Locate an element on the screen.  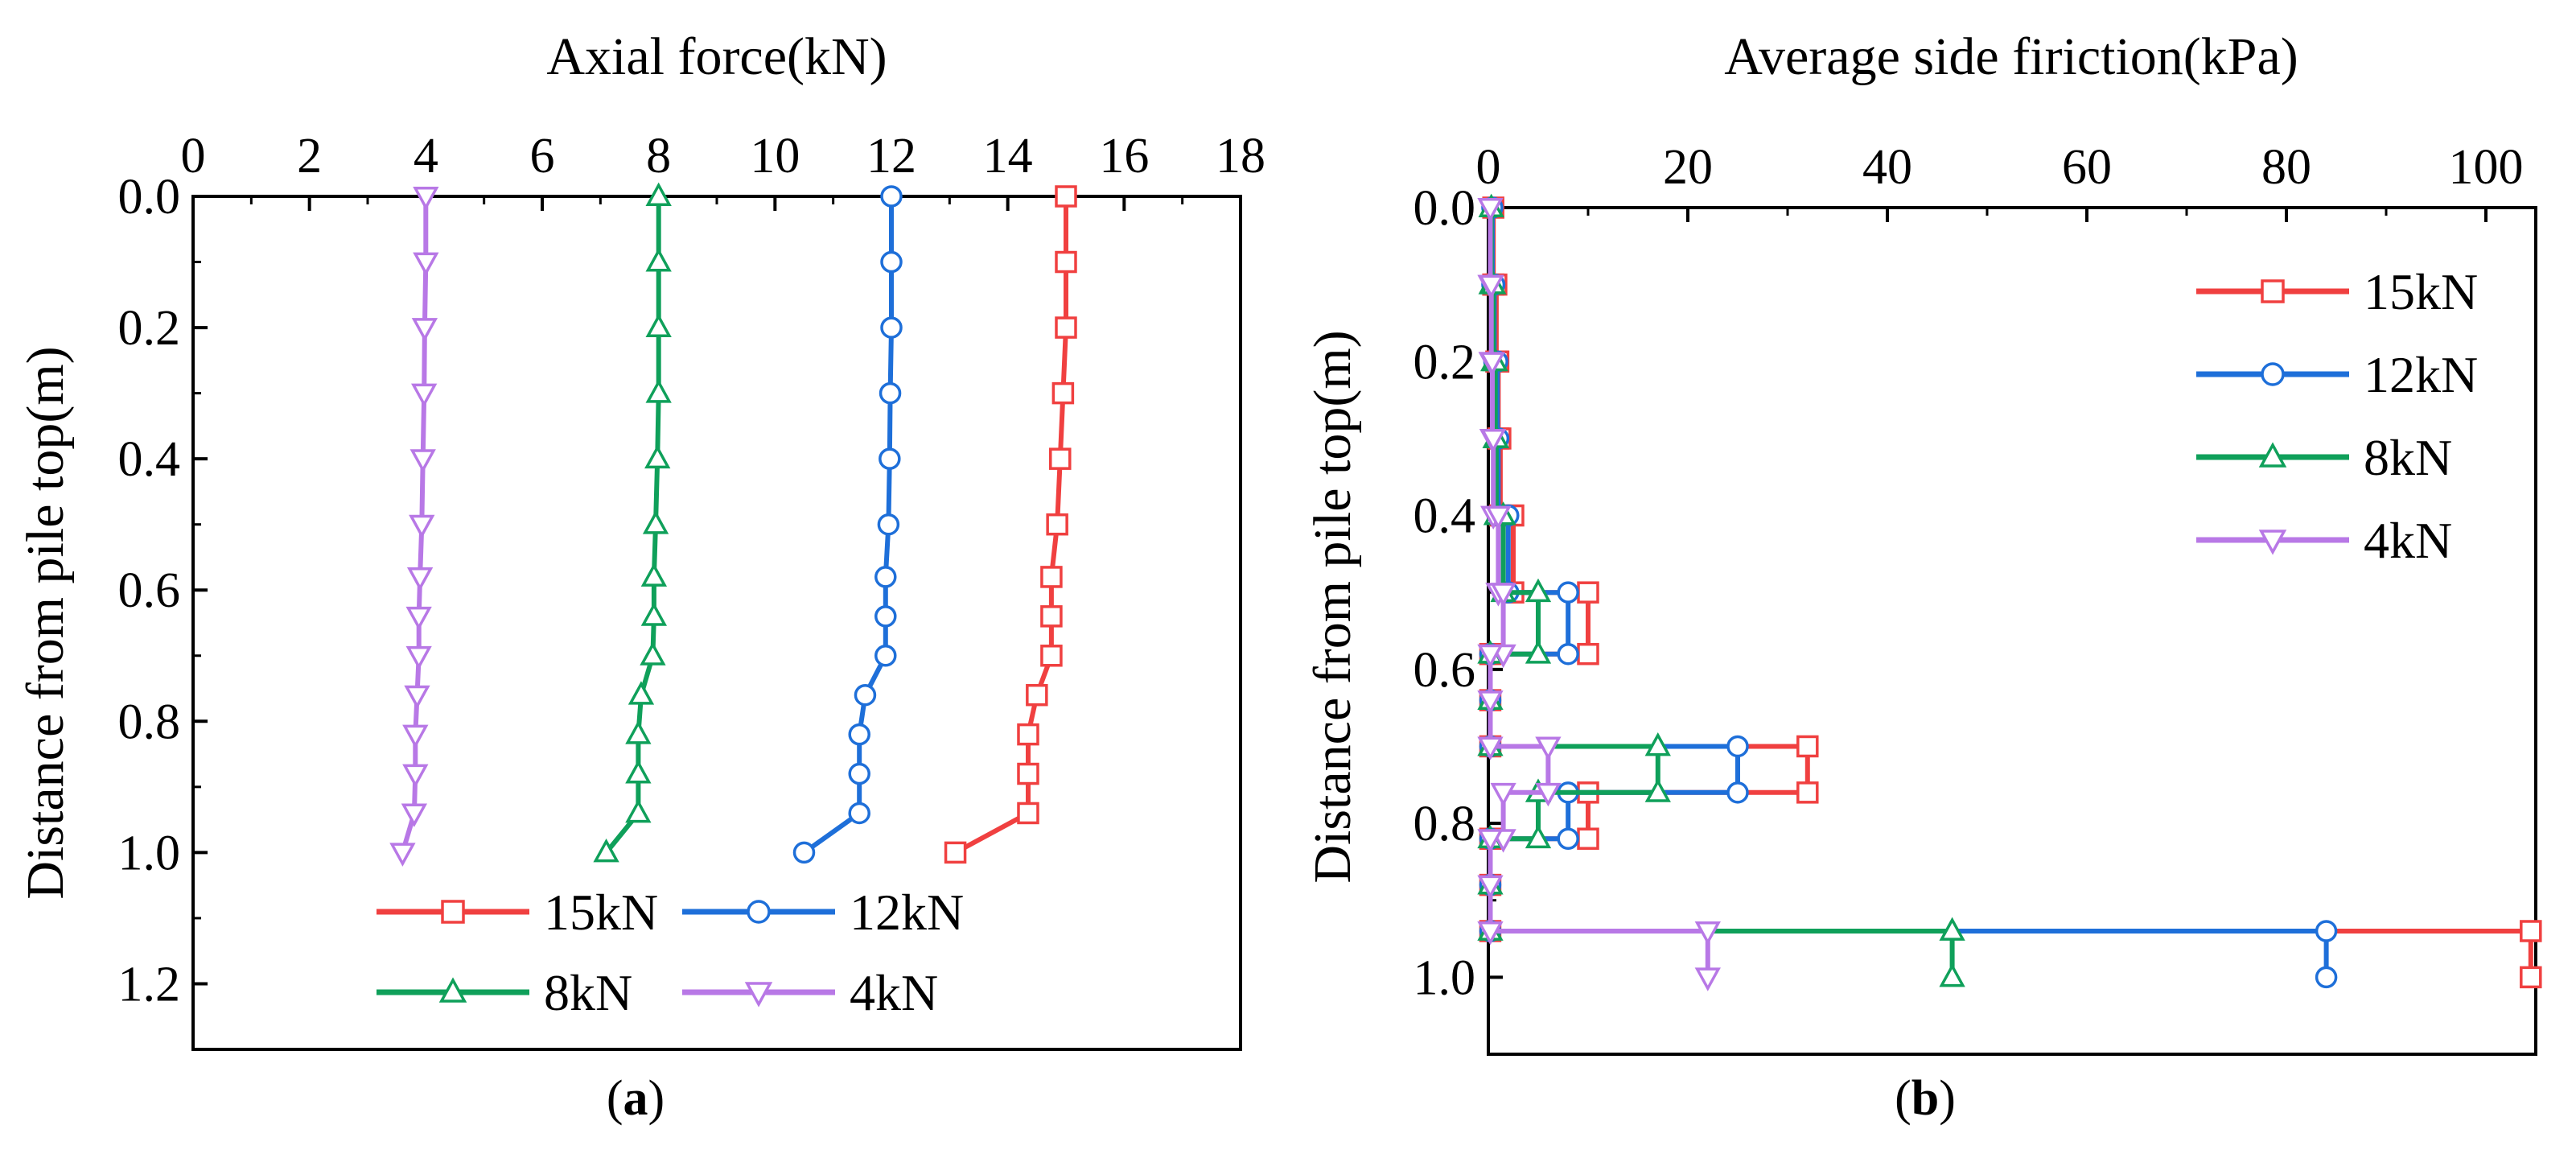
legend-item-12kN: 12kN is located at coordinates (2337, 374).